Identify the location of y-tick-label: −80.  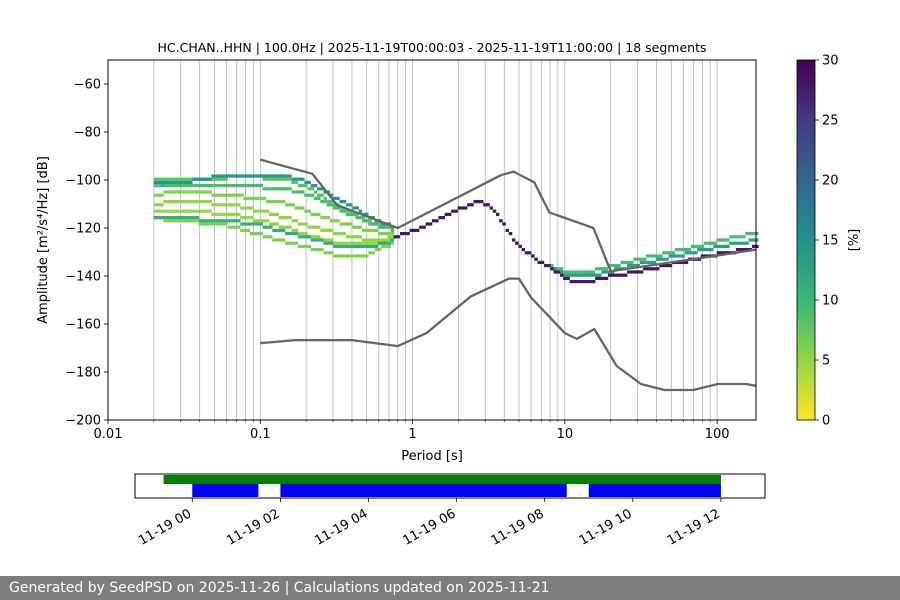
(87, 133).